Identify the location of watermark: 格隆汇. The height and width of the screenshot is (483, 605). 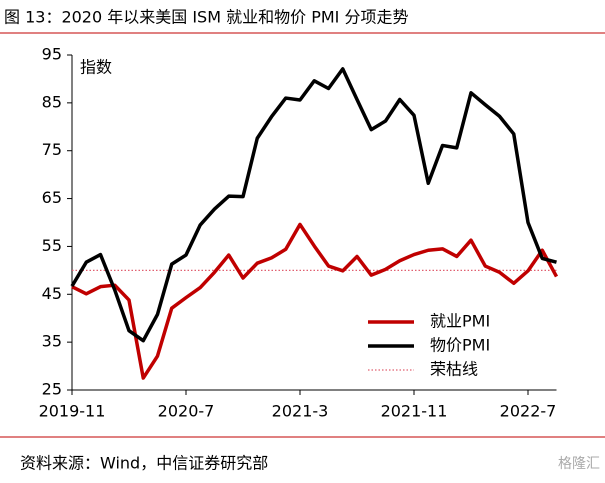
(579, 464).